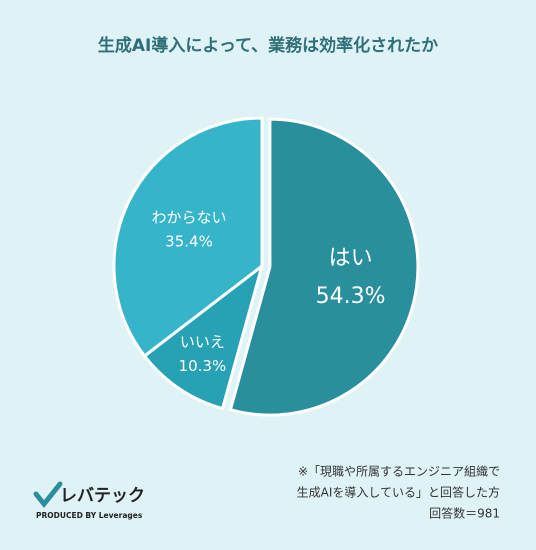 The width and height of the screenshot is (536, 550). What do you see at coordinates (203, 366) in the screenshot?
I see `value-label: 10.3%` at bounding box center [203, 366].